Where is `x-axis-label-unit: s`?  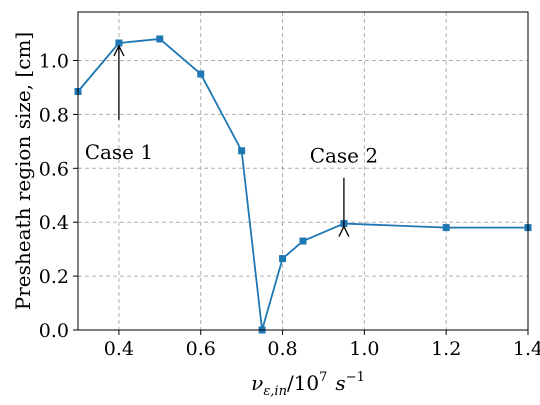
x-axis-label-unit: s is located at coordinates (340, 383).